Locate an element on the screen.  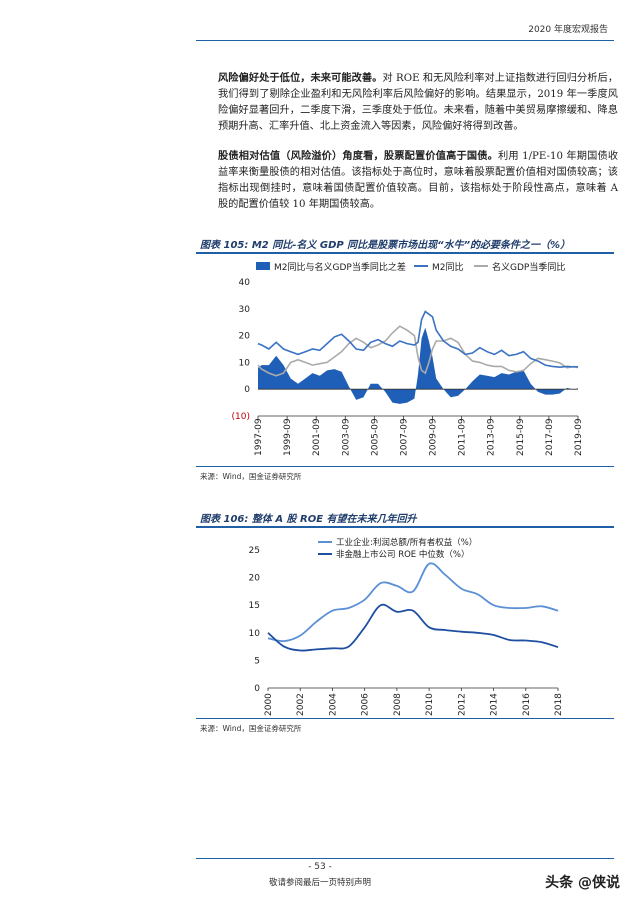
footer-divider is located at coordinates (405, 858).